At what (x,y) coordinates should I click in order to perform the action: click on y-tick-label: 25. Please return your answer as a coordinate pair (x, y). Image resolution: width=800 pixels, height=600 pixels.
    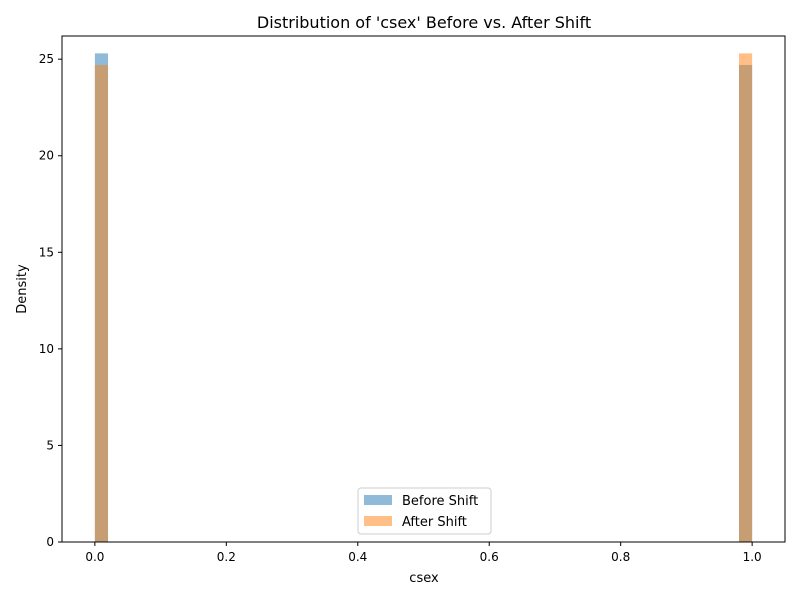
    Looking at the image, I should click on (46, 59).